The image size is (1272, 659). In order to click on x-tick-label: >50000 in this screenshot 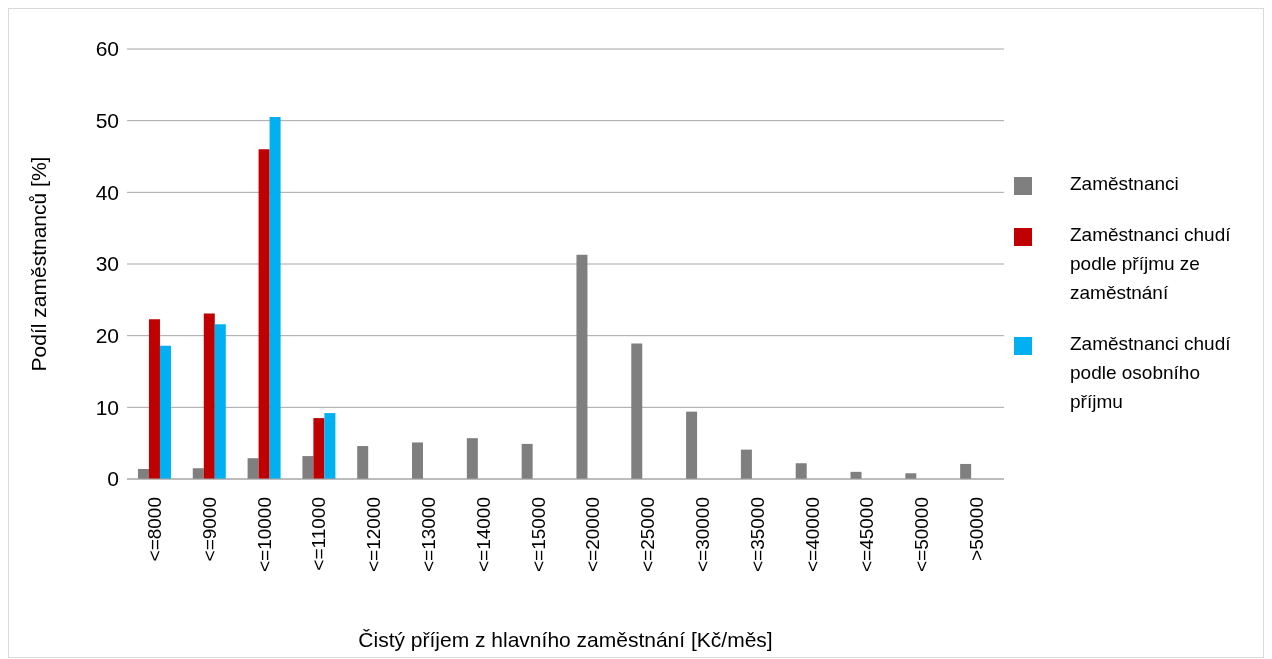, I will do `click(977, 529)`.